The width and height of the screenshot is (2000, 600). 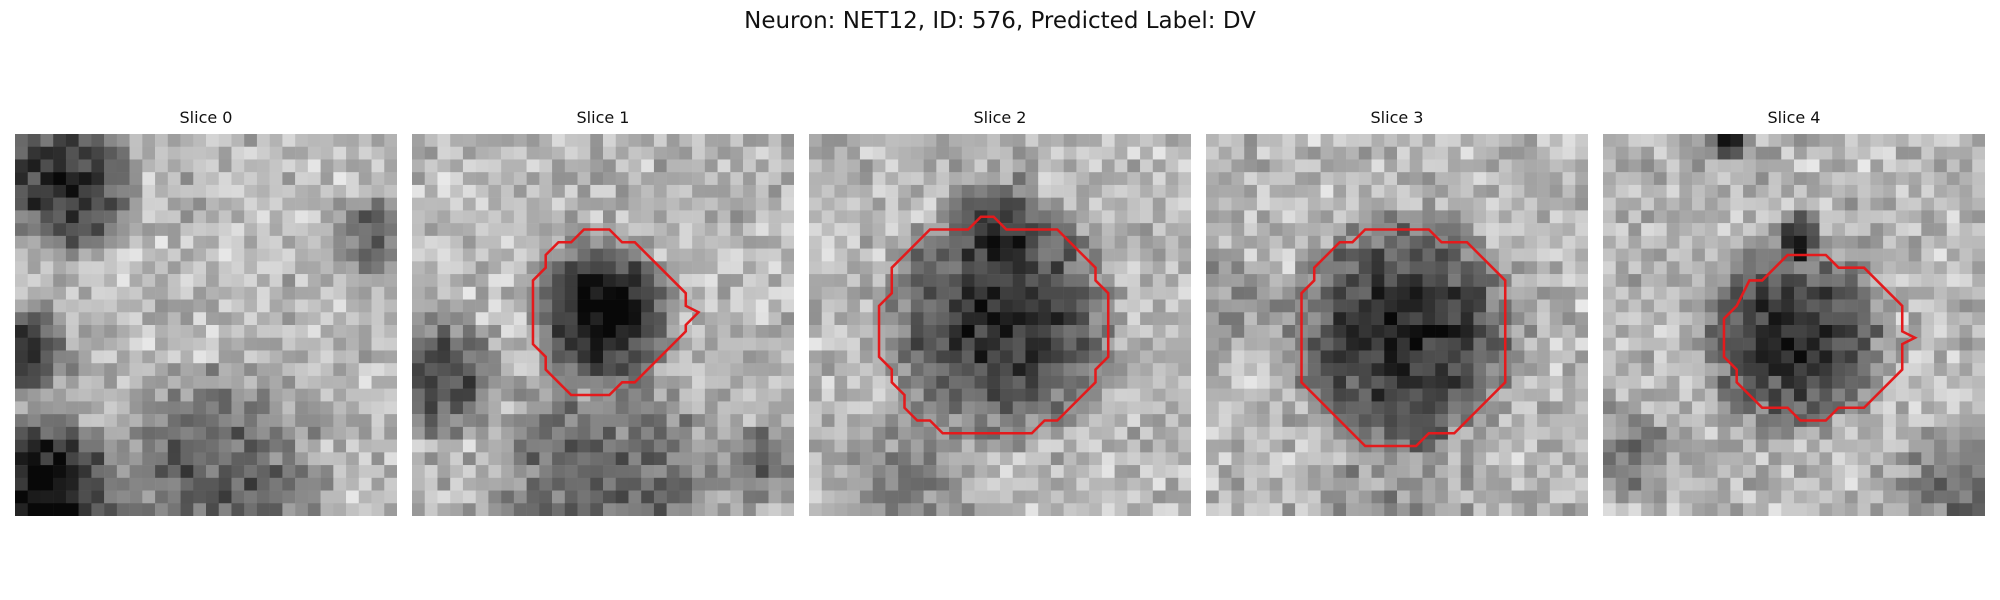 What do you see at coordinates (1794, 117) in the screenshot?
I see `slice-title: Slice 4` at bounding box center [1794, 117].